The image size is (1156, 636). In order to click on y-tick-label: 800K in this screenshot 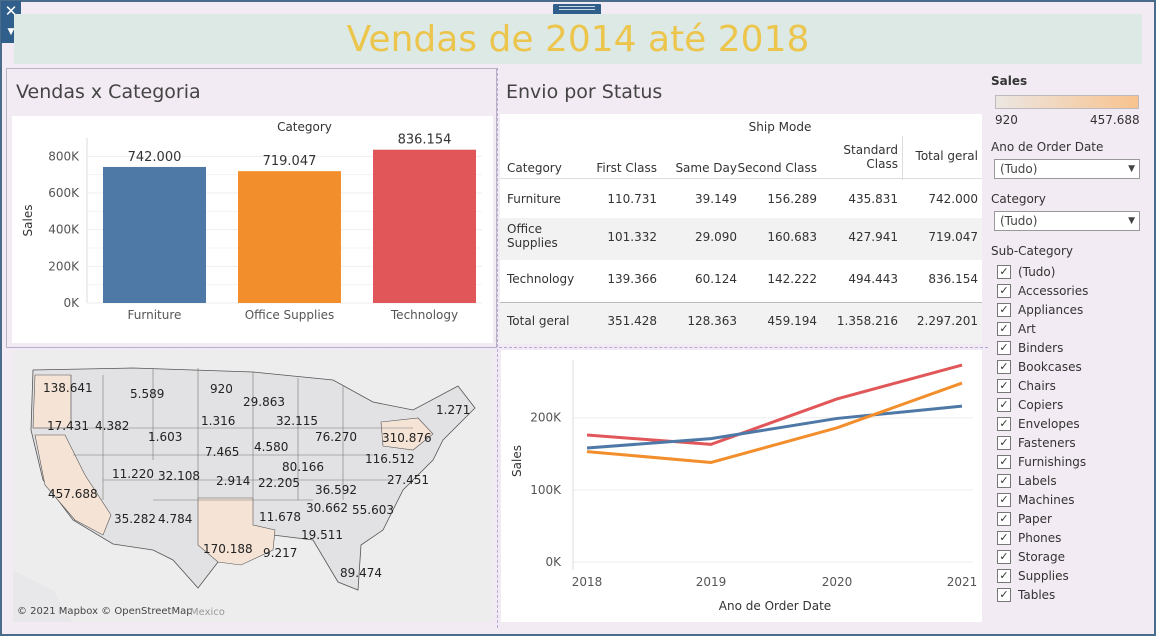, I will do `click(64, 156)`.